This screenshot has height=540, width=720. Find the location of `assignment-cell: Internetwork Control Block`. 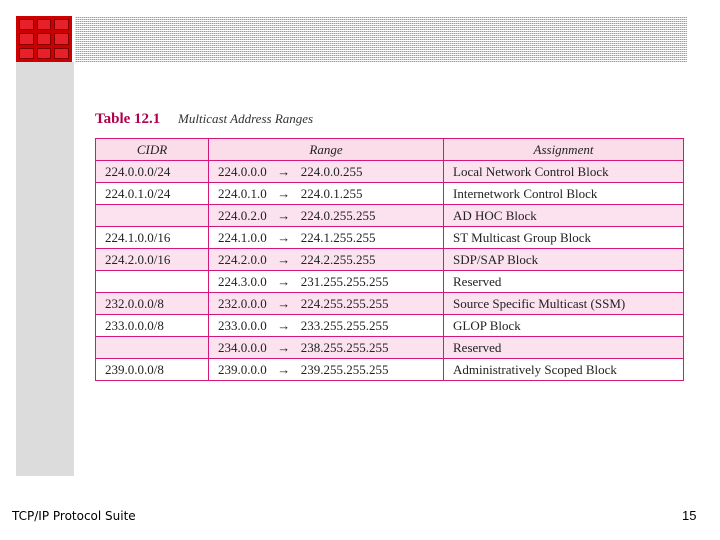

assignment-cell: Internetwork Control Block is located at coordinates (563, 193).